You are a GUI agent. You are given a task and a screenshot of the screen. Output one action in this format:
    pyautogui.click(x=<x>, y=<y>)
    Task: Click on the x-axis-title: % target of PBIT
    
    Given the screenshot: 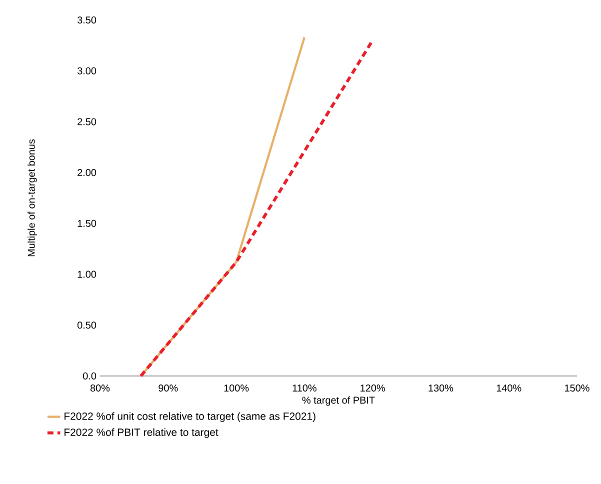 What is the action you would take?
    pyautogui.click(x=338, y=401)
    